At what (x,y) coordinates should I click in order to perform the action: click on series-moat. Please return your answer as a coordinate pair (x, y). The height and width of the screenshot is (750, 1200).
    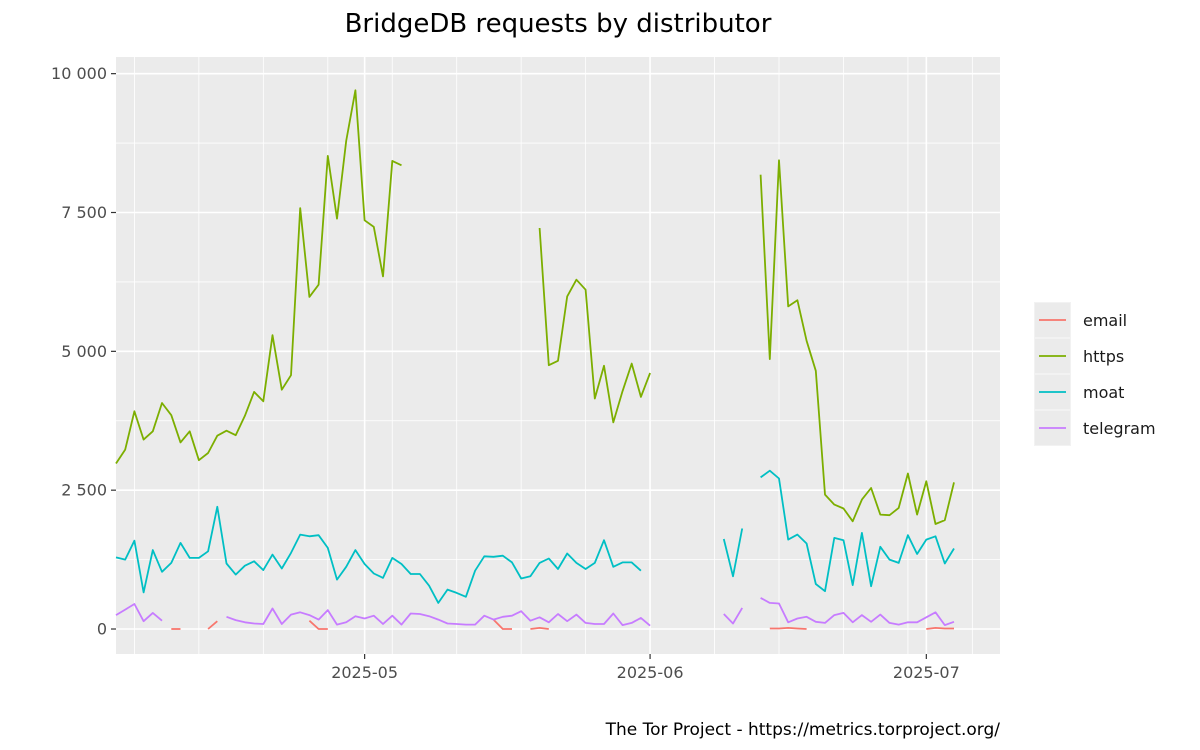
    Looking at the image, I should click on (535, 536).